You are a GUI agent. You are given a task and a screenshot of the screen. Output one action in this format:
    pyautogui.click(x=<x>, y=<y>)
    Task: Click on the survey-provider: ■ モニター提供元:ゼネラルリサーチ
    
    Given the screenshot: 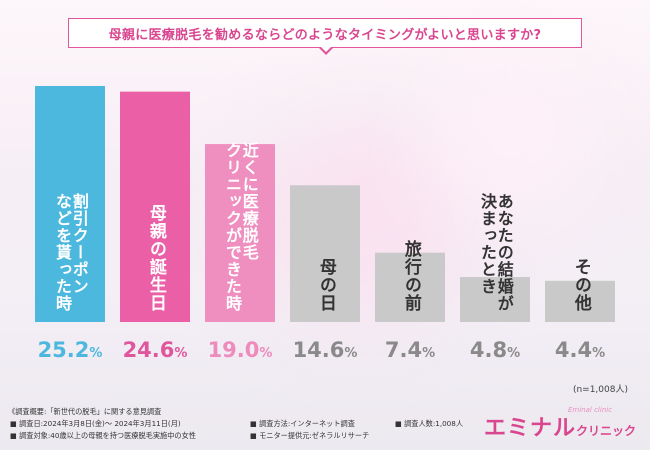 What is the action you would take?
    pyautogui.click(x=310, y=435)
    